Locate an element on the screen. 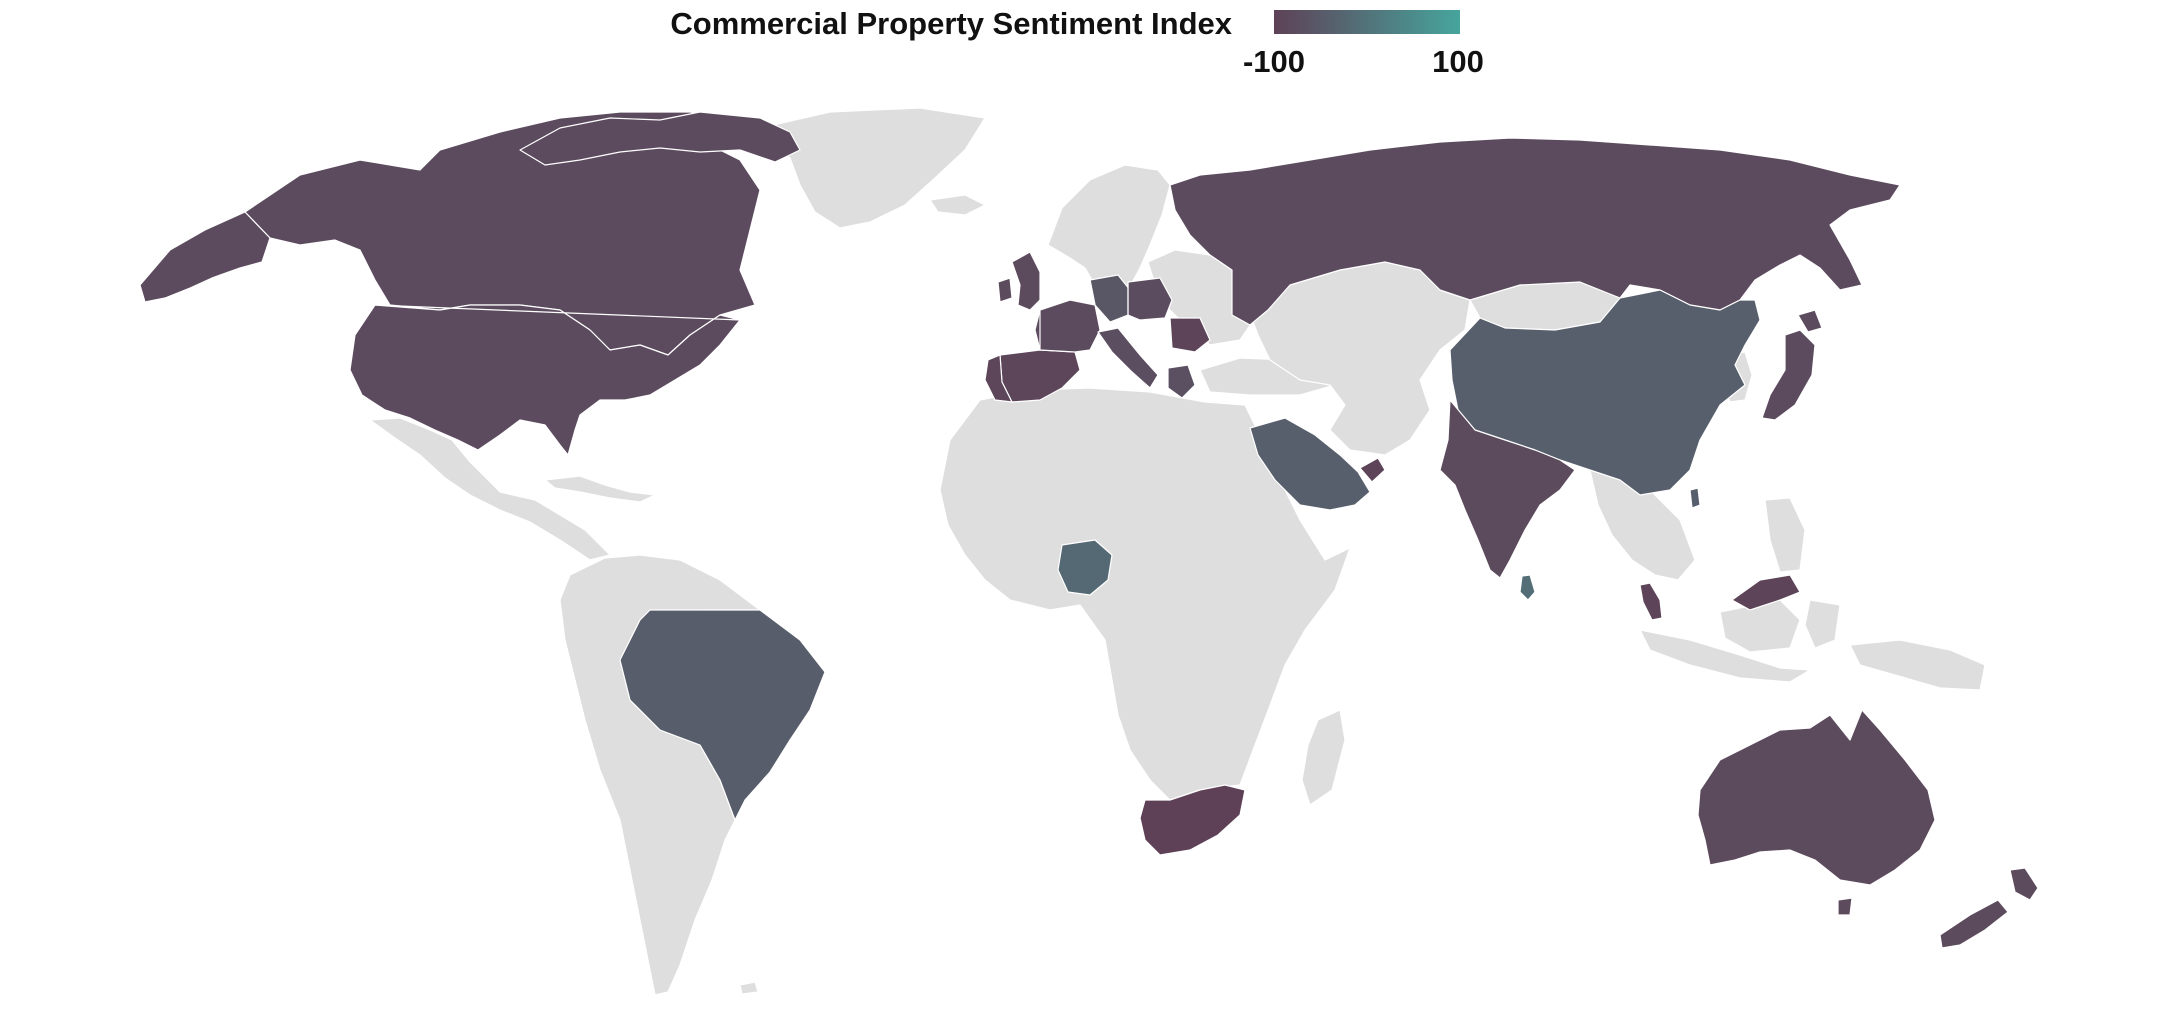  new-zealand-south is located at coordinates (1974, 924).